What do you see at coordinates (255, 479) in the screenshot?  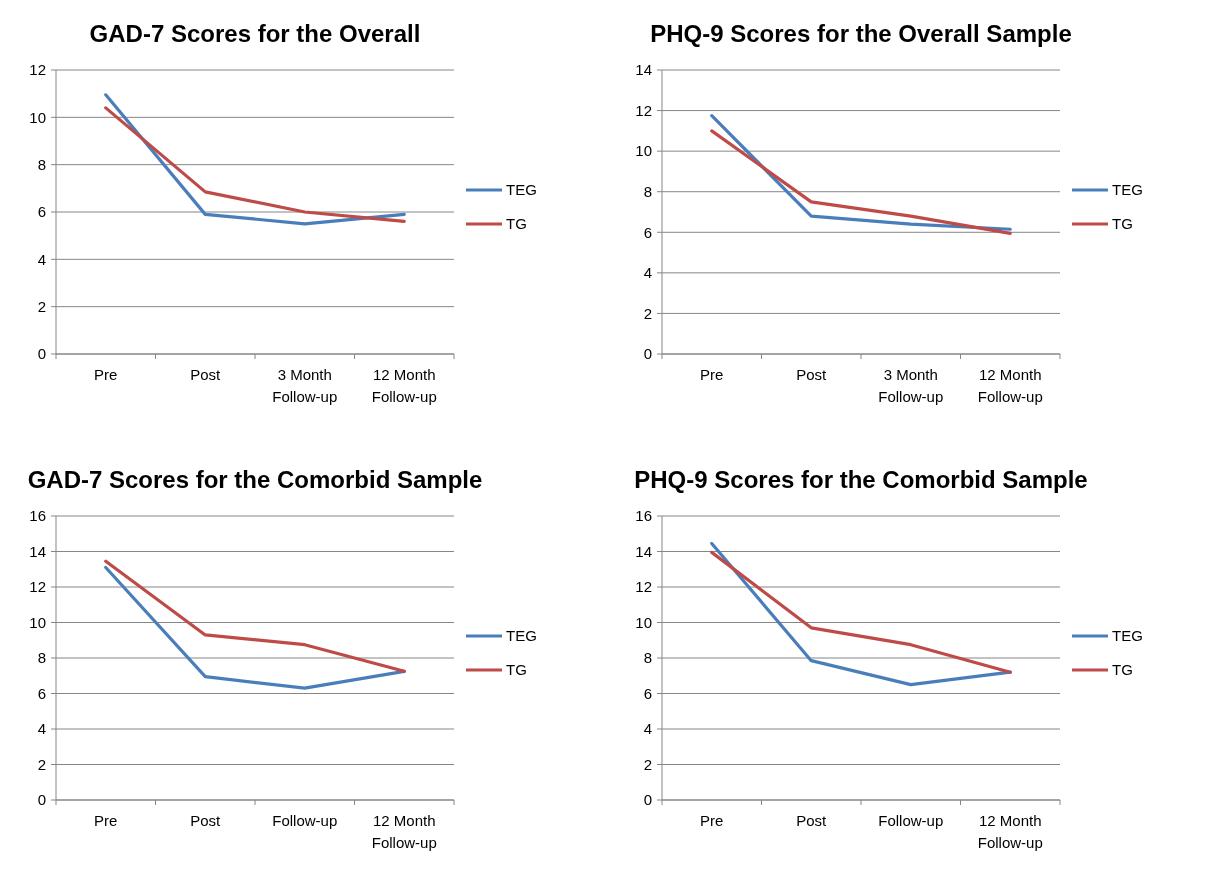 I see `chart-title: GAD-7 Scores for the Comorbid Sample` at bounding box center [255, 479].